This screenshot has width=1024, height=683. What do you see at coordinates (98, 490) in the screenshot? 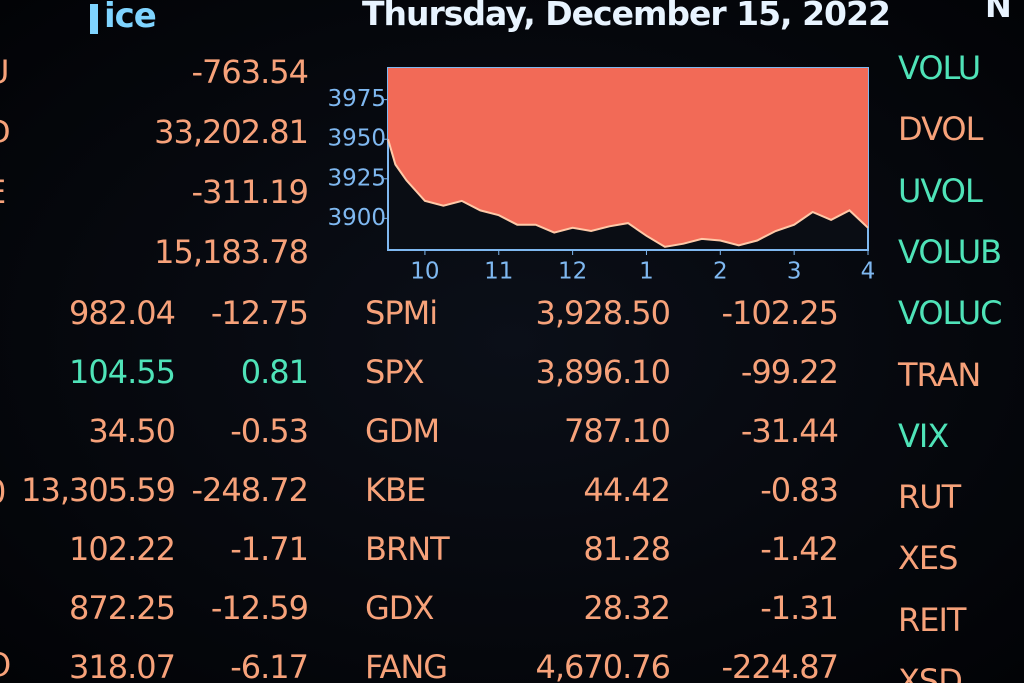
I see `last: 13,305.59` at bounding box center [98, 490].